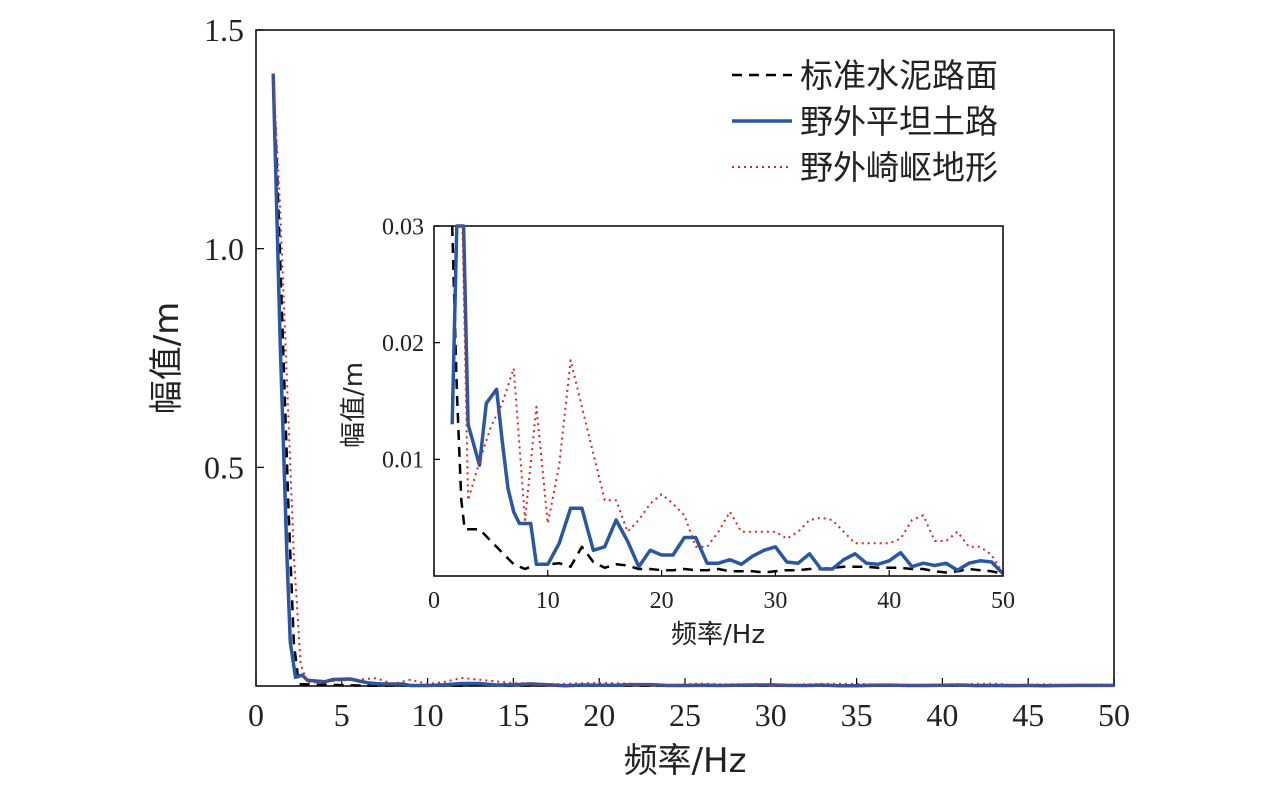  Describe the element at coordinates (434, 601) in the screenshot. I see `inset-x-tick-label-0: 0` at that location.